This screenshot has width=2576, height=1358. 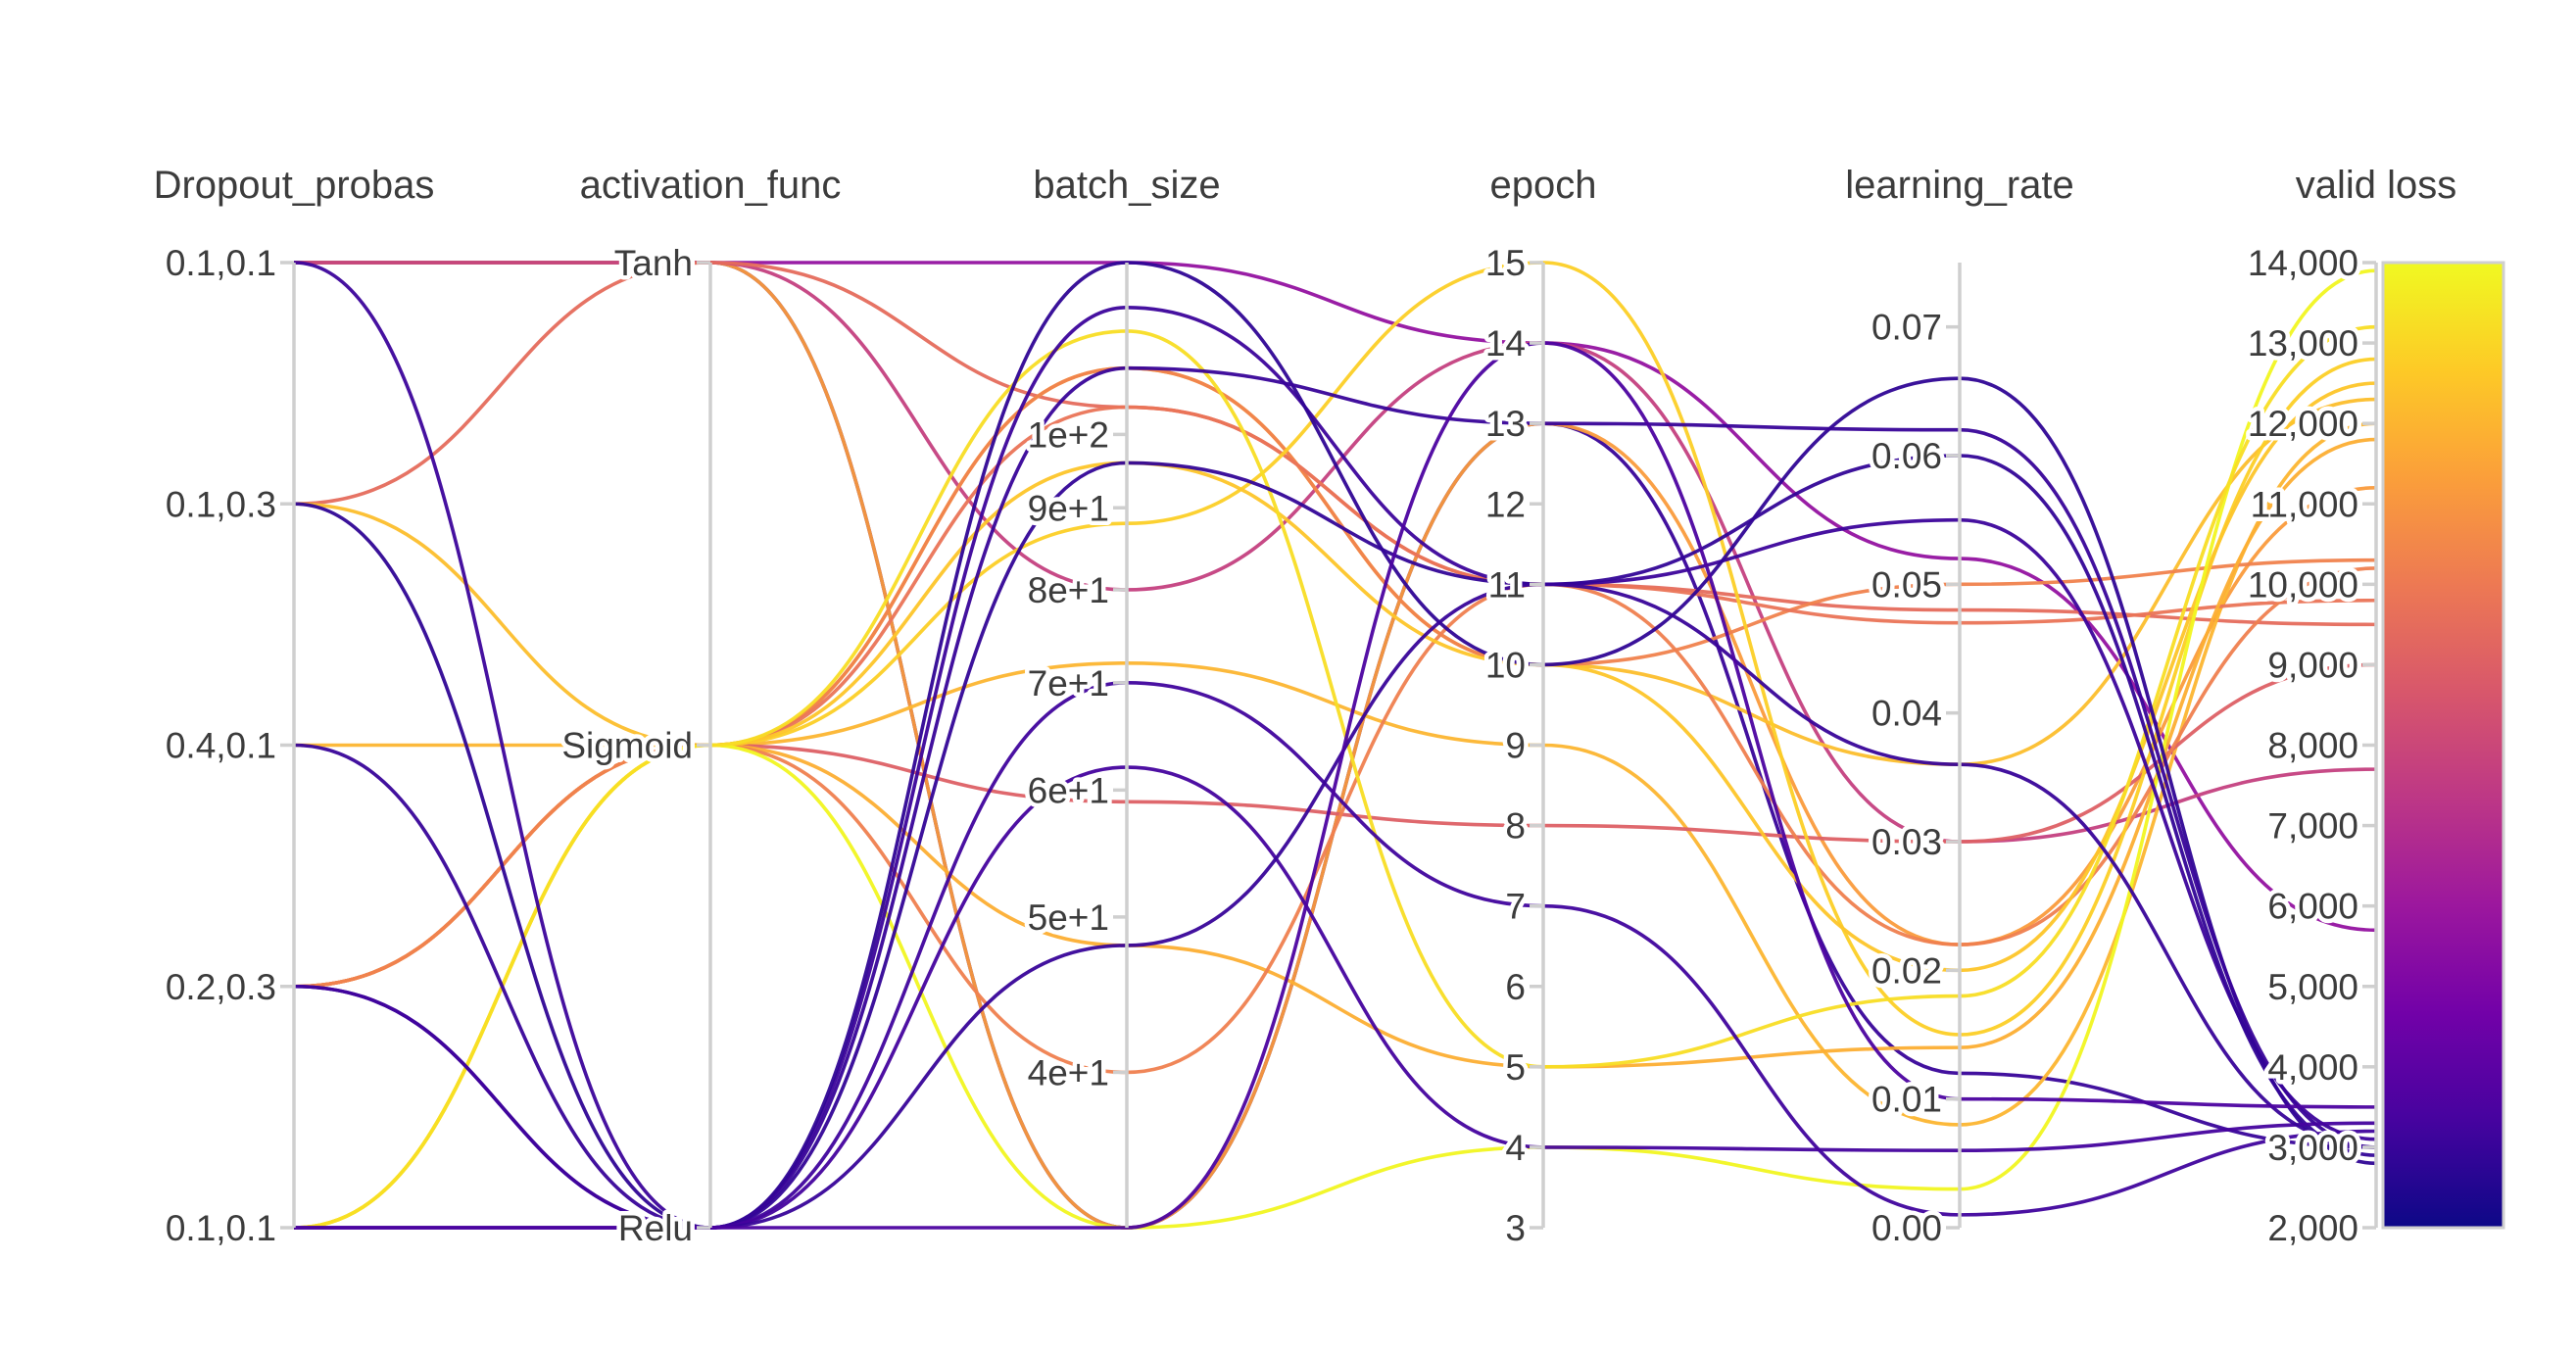 I want to click on tick-label-batch_size: 8e+1, so click(x=1068, y=590).